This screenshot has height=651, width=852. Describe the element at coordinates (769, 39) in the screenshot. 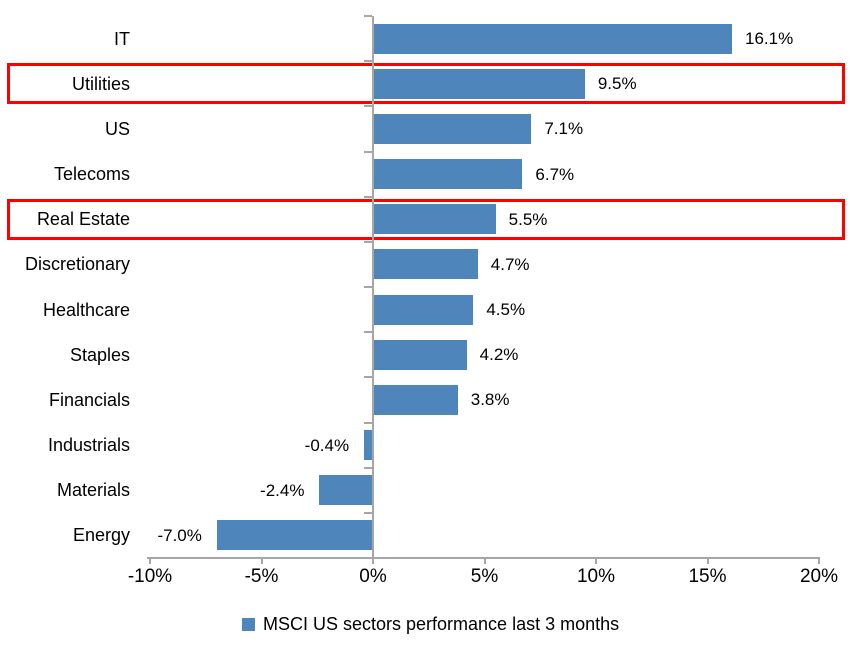

I see `value-label: 16.1%` at that location.